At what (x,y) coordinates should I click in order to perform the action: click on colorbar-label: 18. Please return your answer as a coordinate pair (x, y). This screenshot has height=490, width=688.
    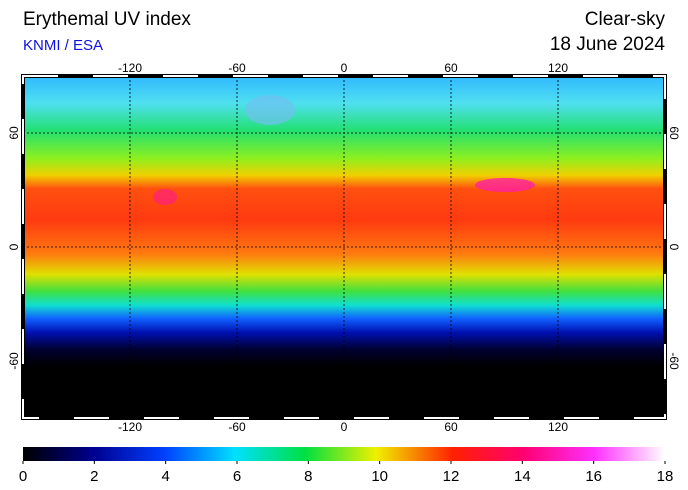
    Looking at the image, I should click on (665, 476).